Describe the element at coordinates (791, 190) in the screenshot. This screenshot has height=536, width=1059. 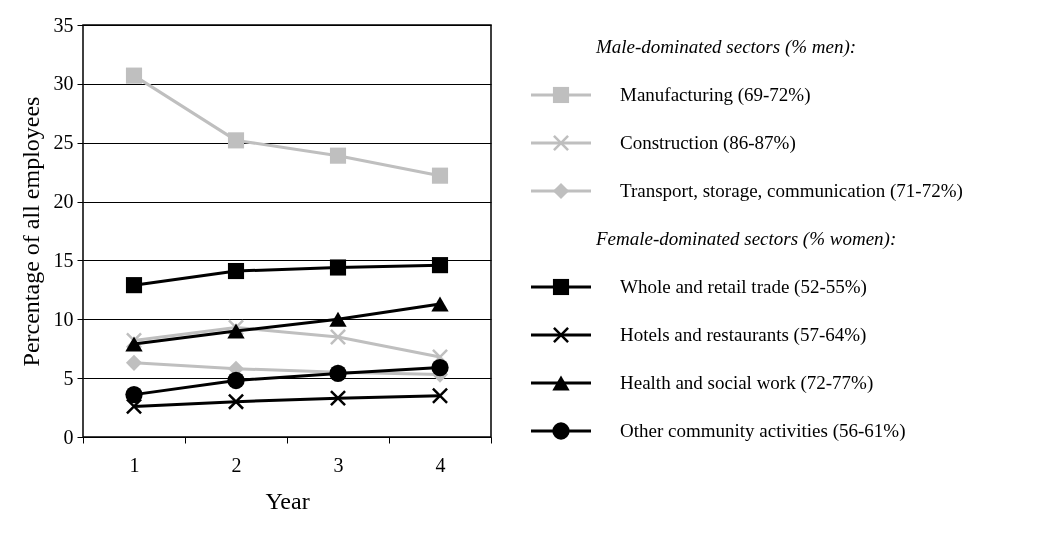
I see `legend-label: Transport, storage, communication (71-72%)` at that location.